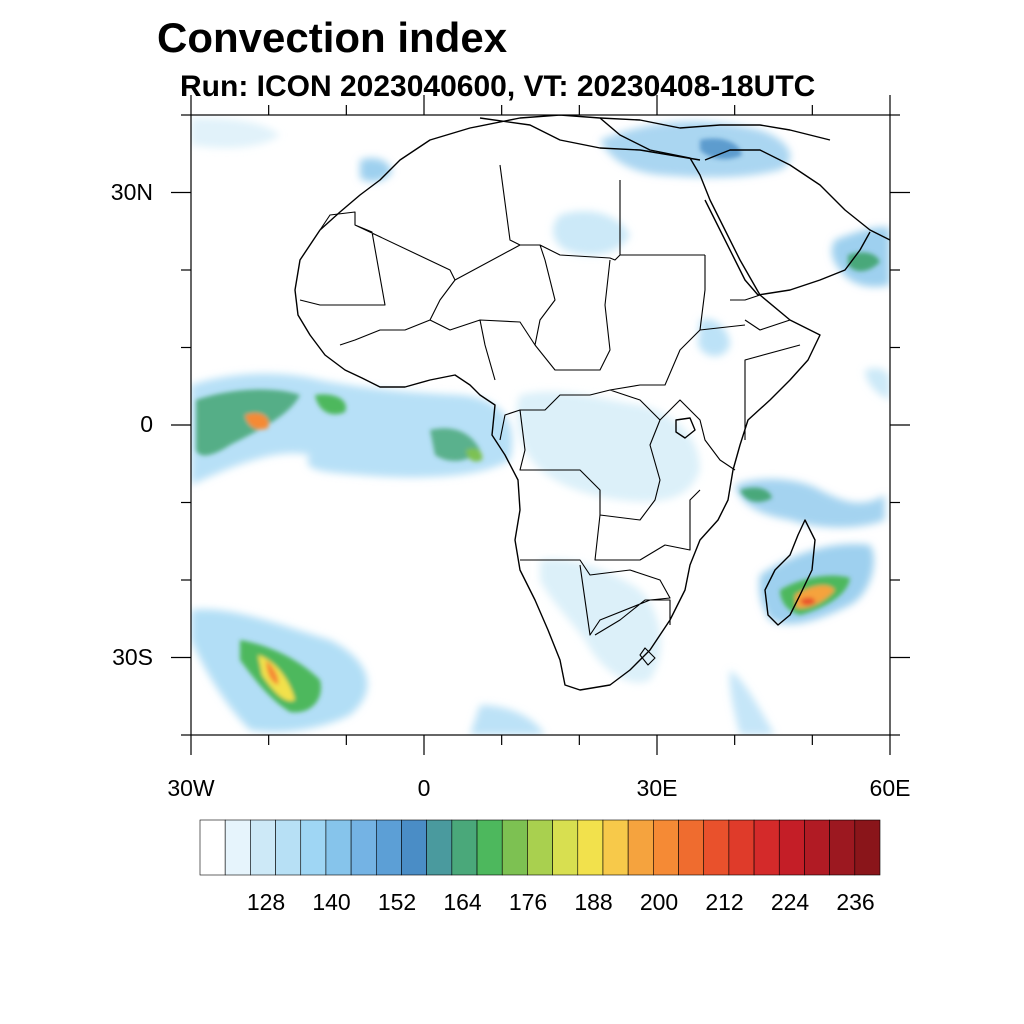 The width and height of the screenshot is (1024, 1024). Describe the element at coordinates (146, 424) in the screenshot. I see `lat-label: 0` at that location.